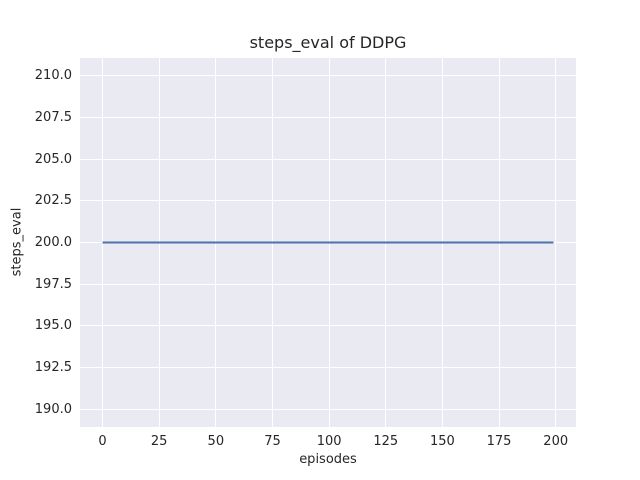  I want to click on y-tick-label: 205.0, so click(53, 159).